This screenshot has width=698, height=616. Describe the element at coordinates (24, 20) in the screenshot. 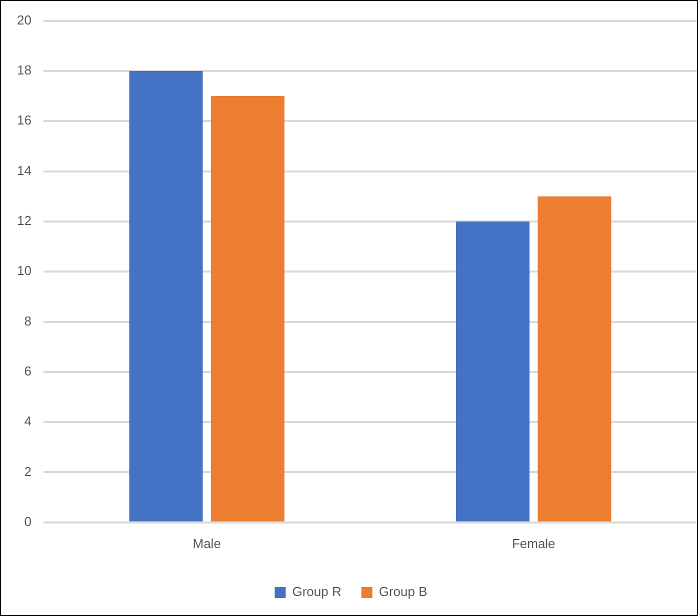

I see `y-tick-label: 20` at that location.